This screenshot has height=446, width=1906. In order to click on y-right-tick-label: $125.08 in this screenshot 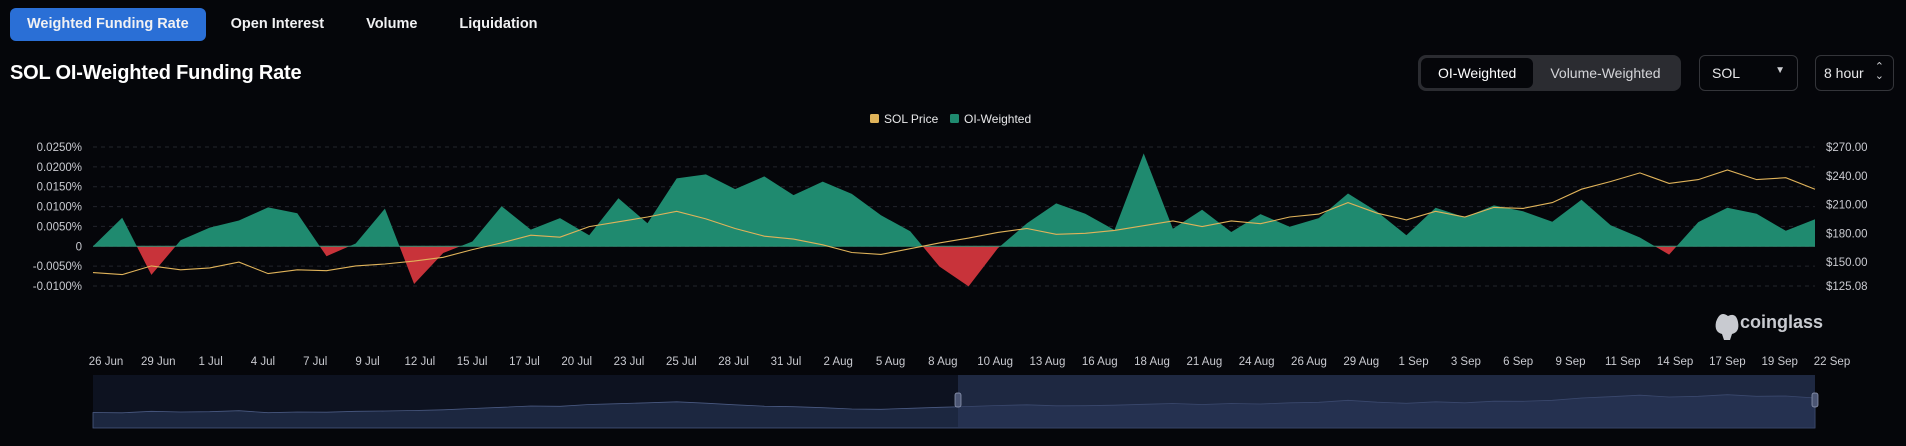, I will do `click(1847, 287)`.